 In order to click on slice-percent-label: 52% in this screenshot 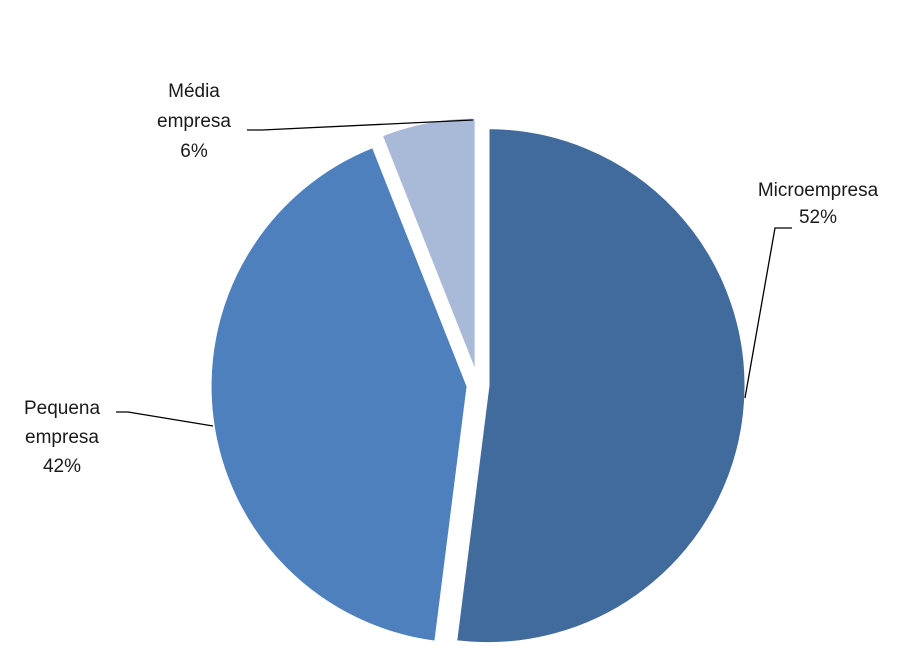, I will do `click(818, 217)`.